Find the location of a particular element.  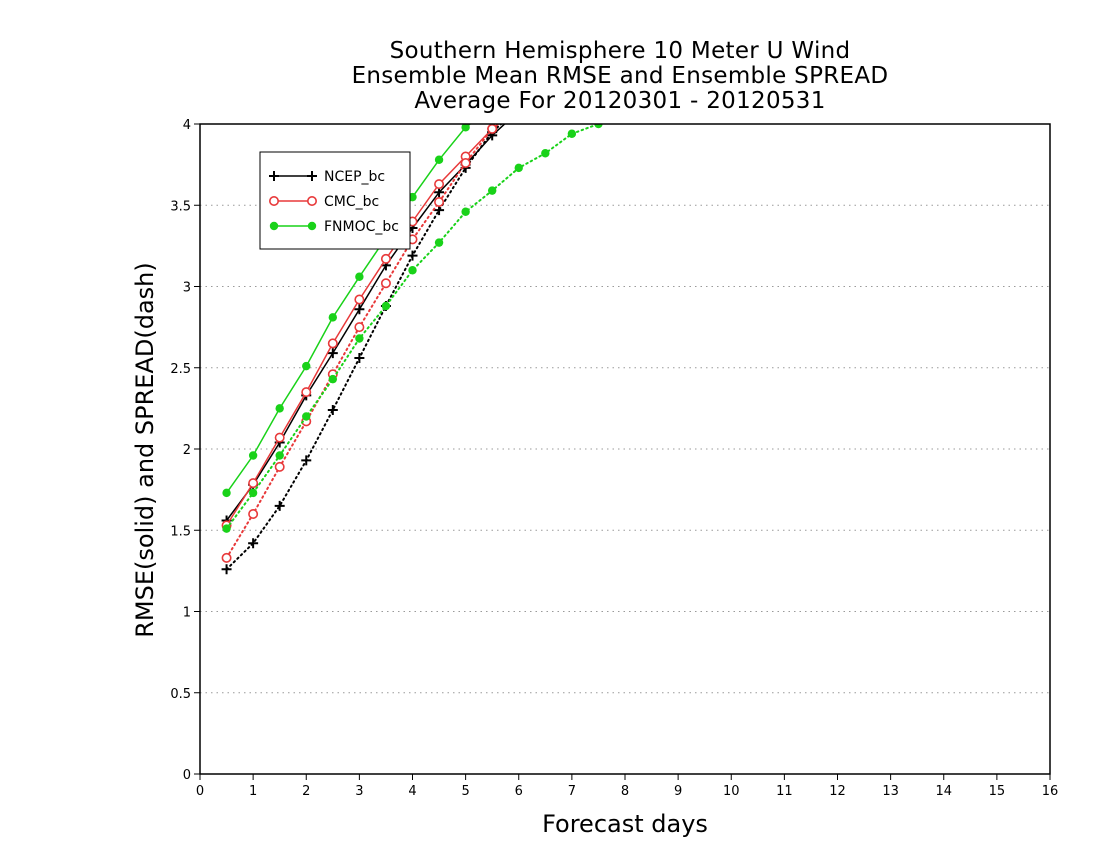

x-tick-label: 7 is located at coordinates (572, 791).